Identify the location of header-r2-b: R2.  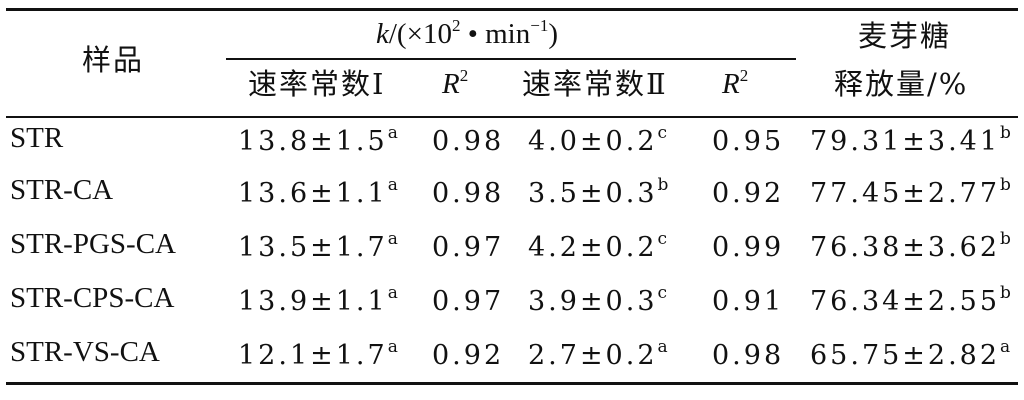
(735, 83).